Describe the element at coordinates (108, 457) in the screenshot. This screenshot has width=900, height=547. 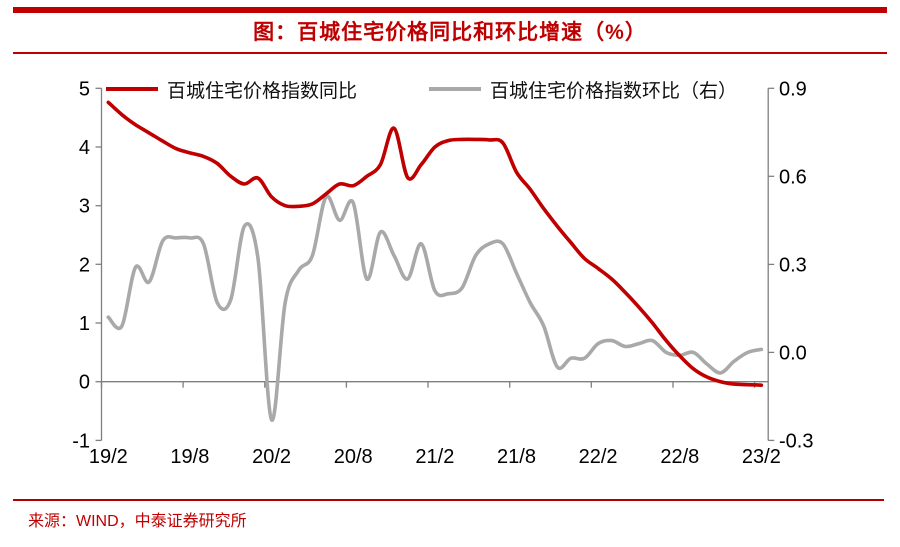
I see `x-axis-tick-label: 19/2` at that location.